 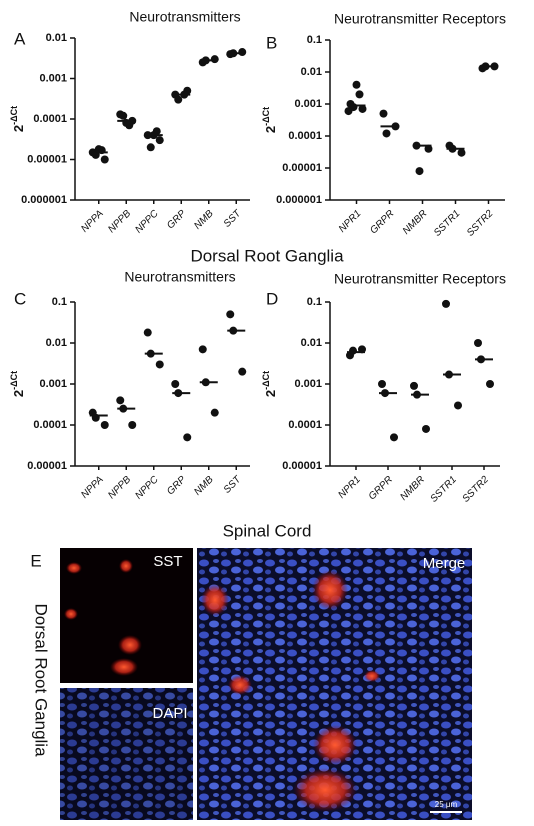 What do you see at coordinates (35, 560) in the screenshot?
I see `panel-letter: E` at bounding box center [35, 560].